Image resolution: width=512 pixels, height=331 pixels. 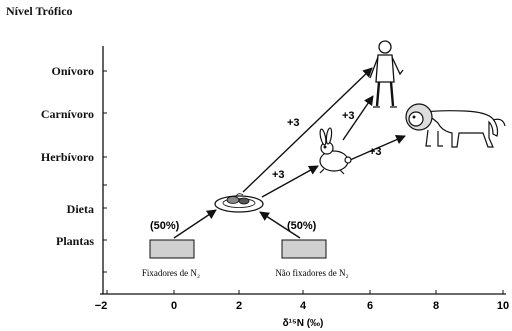 What do you see at coordinates (290, 181) in the screenshot?
I see `arrow-diet-to-rabbit` at bounding box center [290, 181].